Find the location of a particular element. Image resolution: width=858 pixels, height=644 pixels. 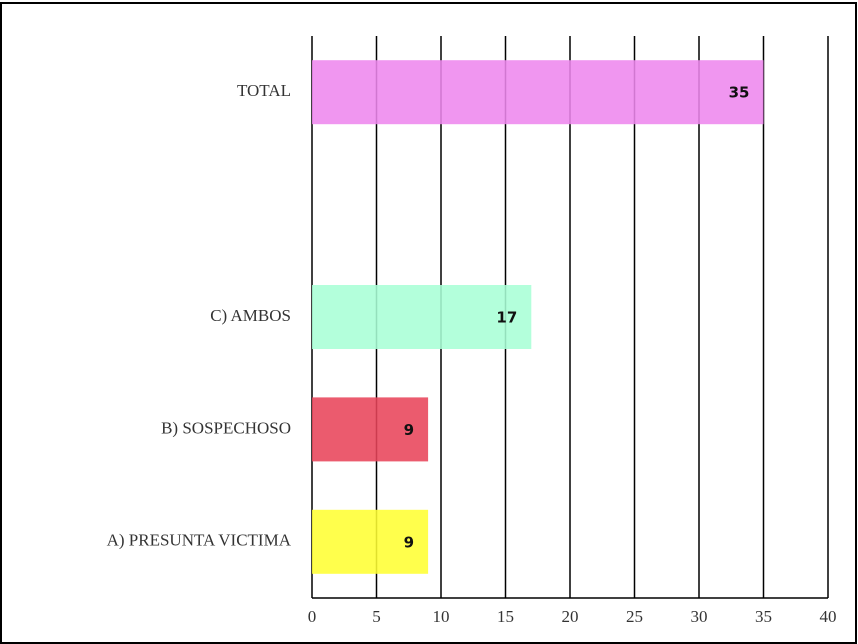

y-tick-label: C) AMBOS is located at coordinates (250, 315).